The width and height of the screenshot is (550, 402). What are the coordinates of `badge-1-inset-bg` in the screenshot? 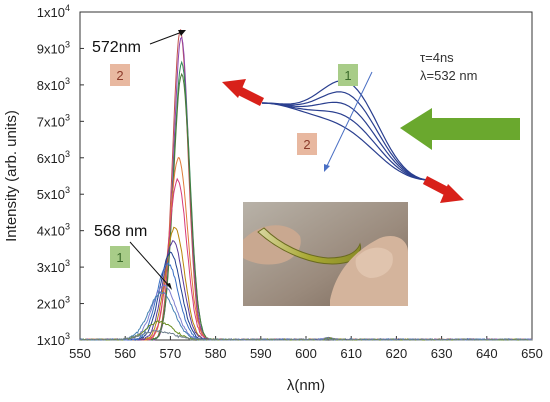 It's located at (348, 75).